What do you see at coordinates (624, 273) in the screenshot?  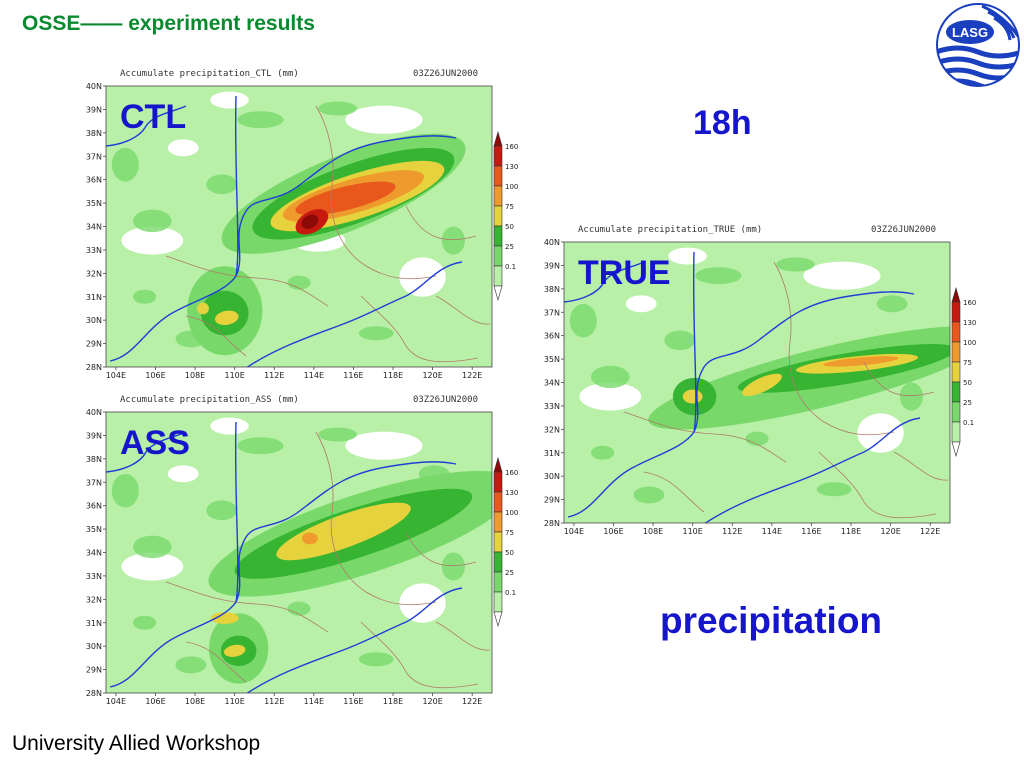 I see `panel-label: TRUE` at bounding box center [624, 273].